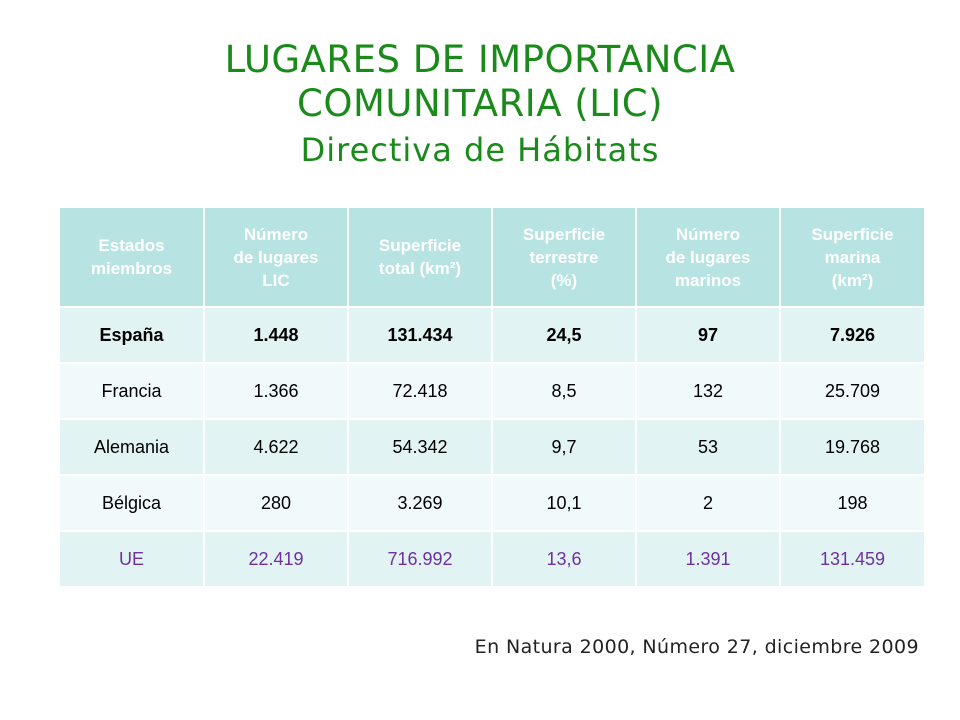  I want to click on header-text: miembros, so click(131, 268).